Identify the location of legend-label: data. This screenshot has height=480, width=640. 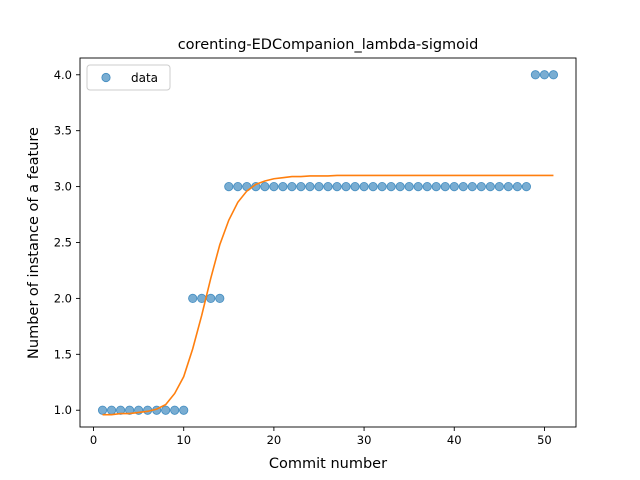
(144, 78).